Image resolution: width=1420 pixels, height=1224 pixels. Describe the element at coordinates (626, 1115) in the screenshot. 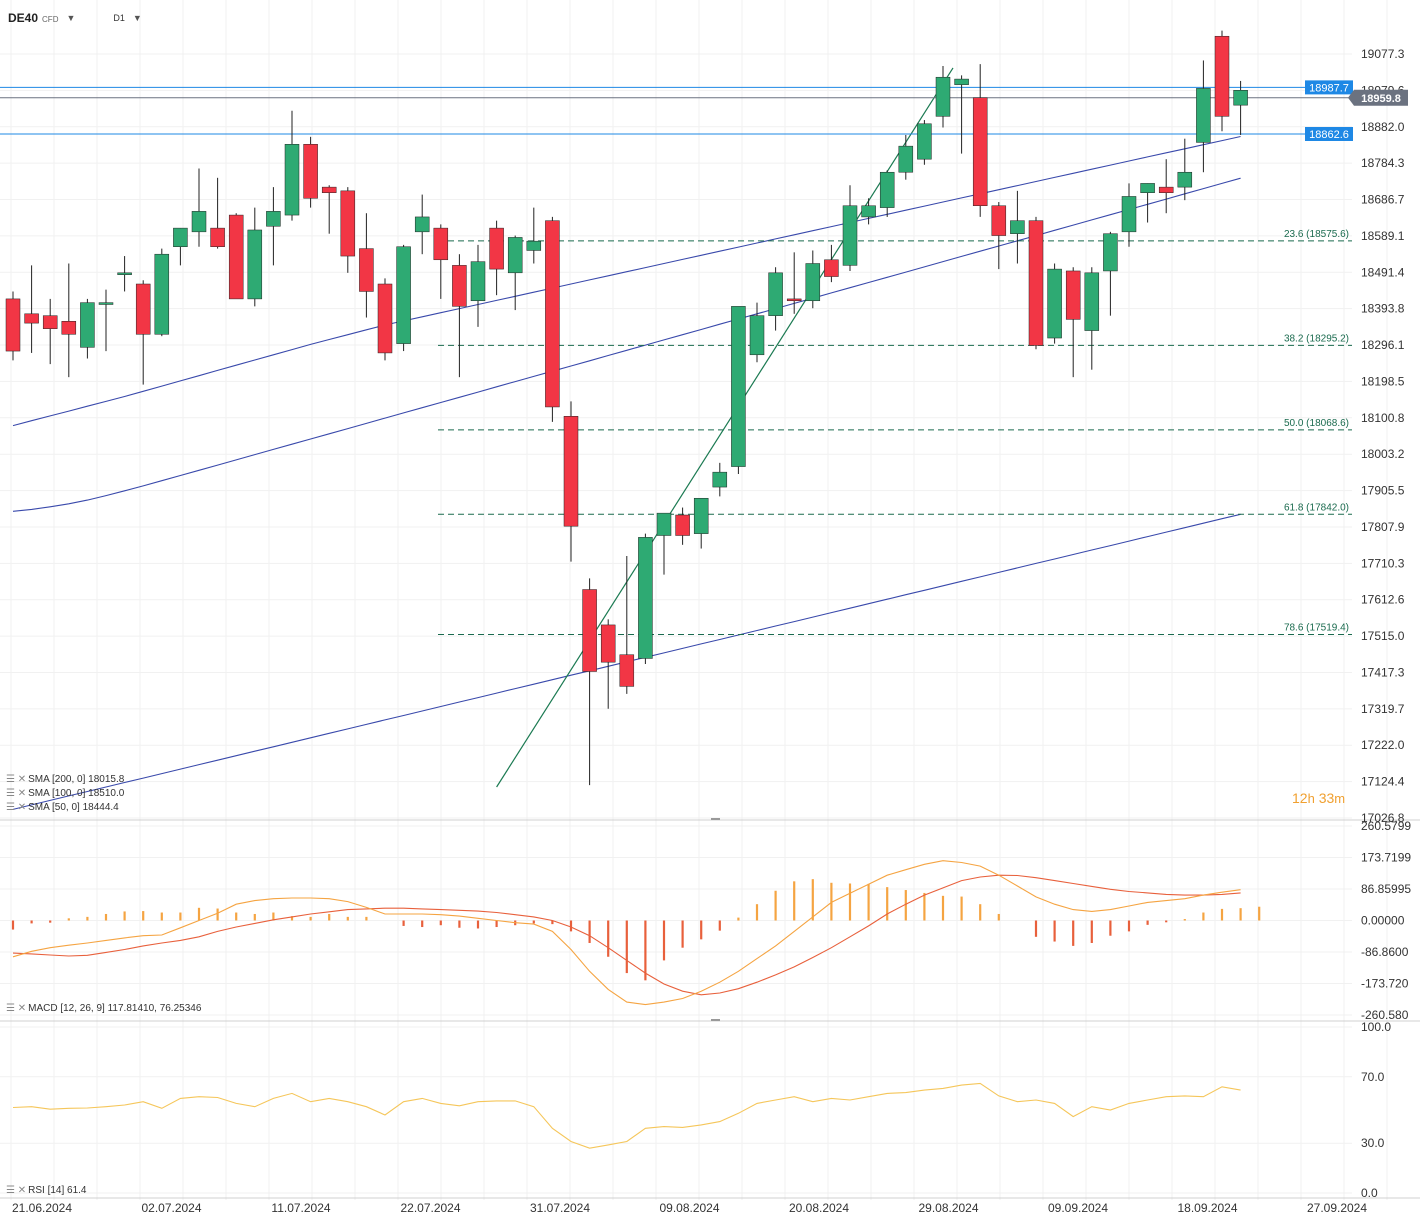

I see `rsi-line` at that location.